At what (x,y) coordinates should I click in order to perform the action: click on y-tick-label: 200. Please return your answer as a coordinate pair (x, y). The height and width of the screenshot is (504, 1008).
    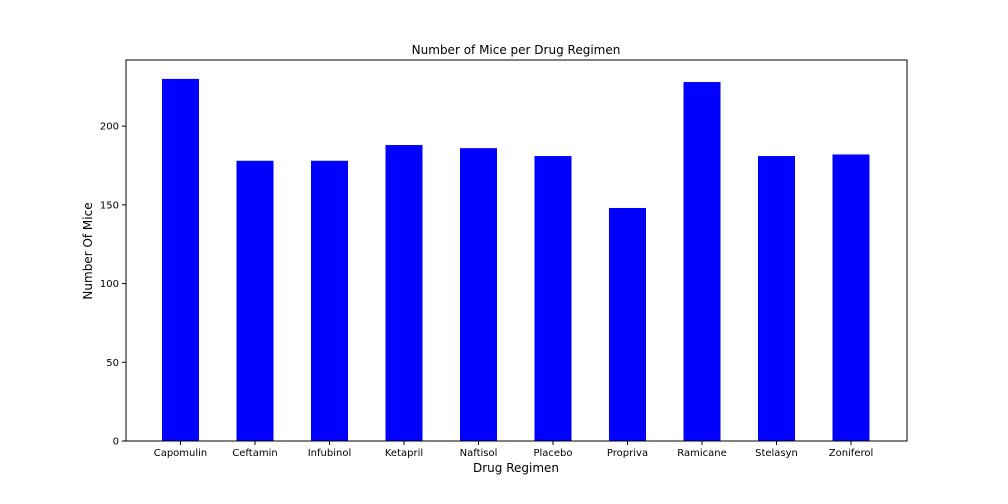
    Looking at the image, I should click on (109, 127).